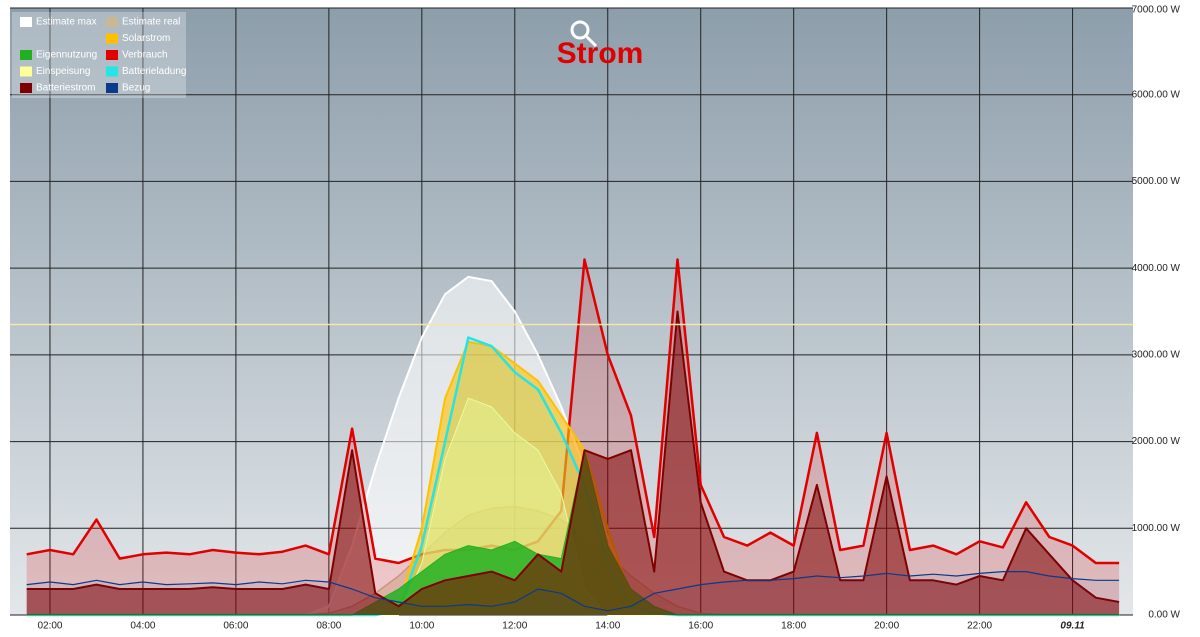  I want to click on legend-background, so click(99, 55).